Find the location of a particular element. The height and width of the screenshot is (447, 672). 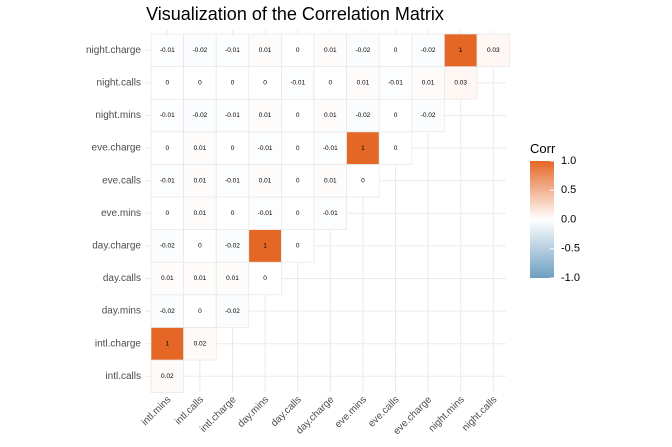

y-tick-label: day.calls is located at coordinates (122, 278).